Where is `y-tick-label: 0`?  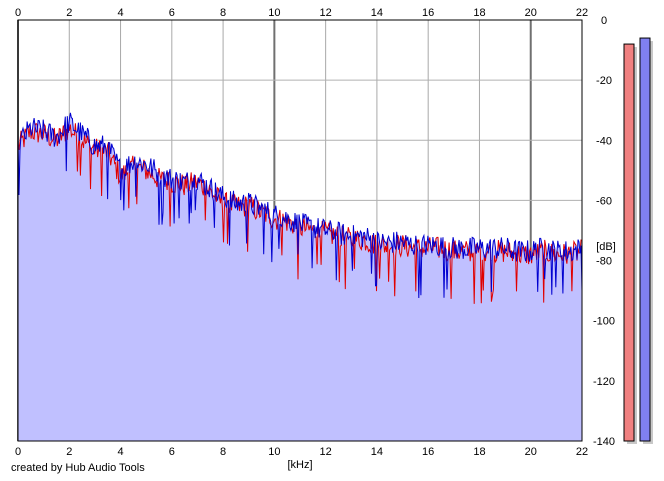 y-tick-label: 0 is located at coordinates (604, 21).